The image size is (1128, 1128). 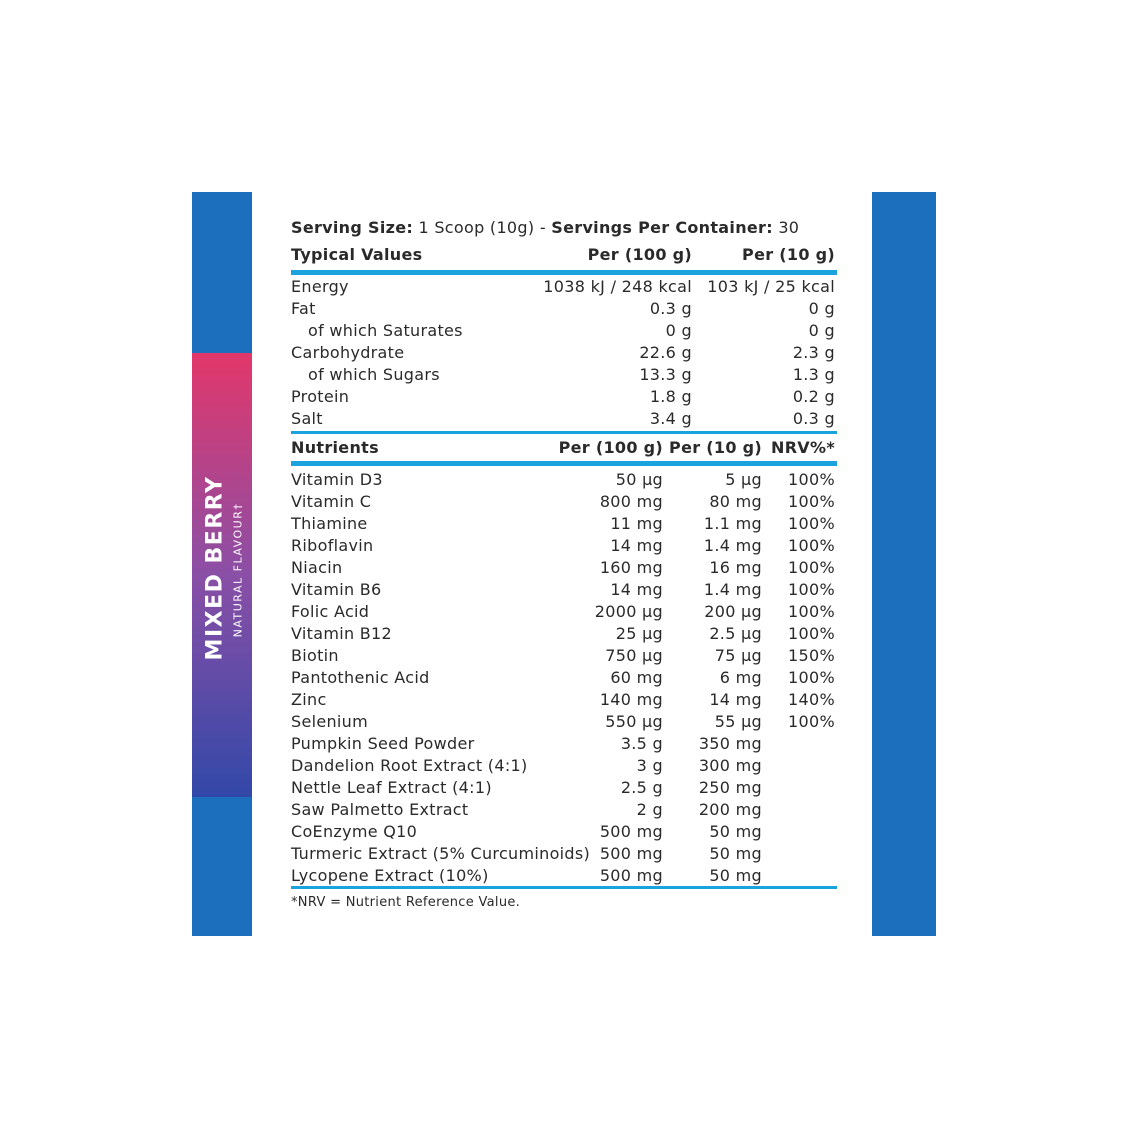 What do you see at coordinates (634, 655) in the screenshot?
I see `value-cell: 750 µg` at bounding box center [634, 655].